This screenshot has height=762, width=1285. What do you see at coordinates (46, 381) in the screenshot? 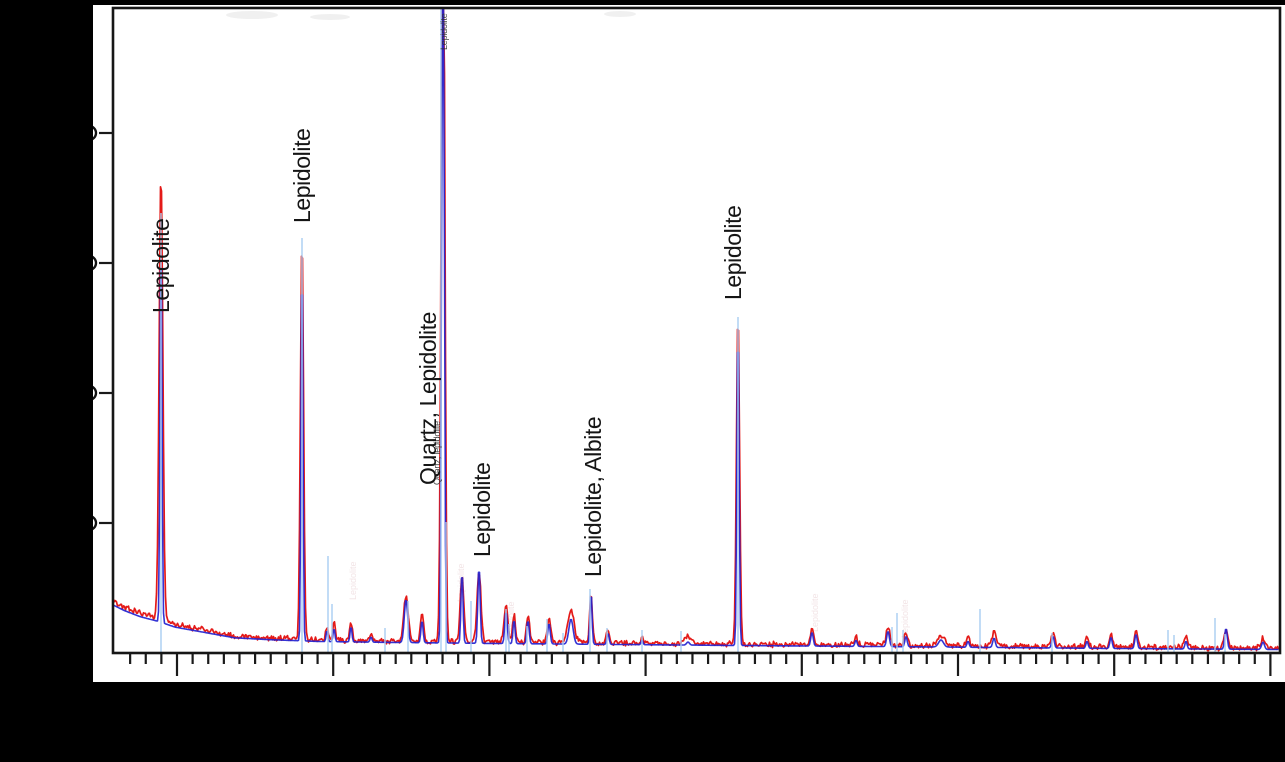
I see `left-black-margin` at bounding box center [46, 381].